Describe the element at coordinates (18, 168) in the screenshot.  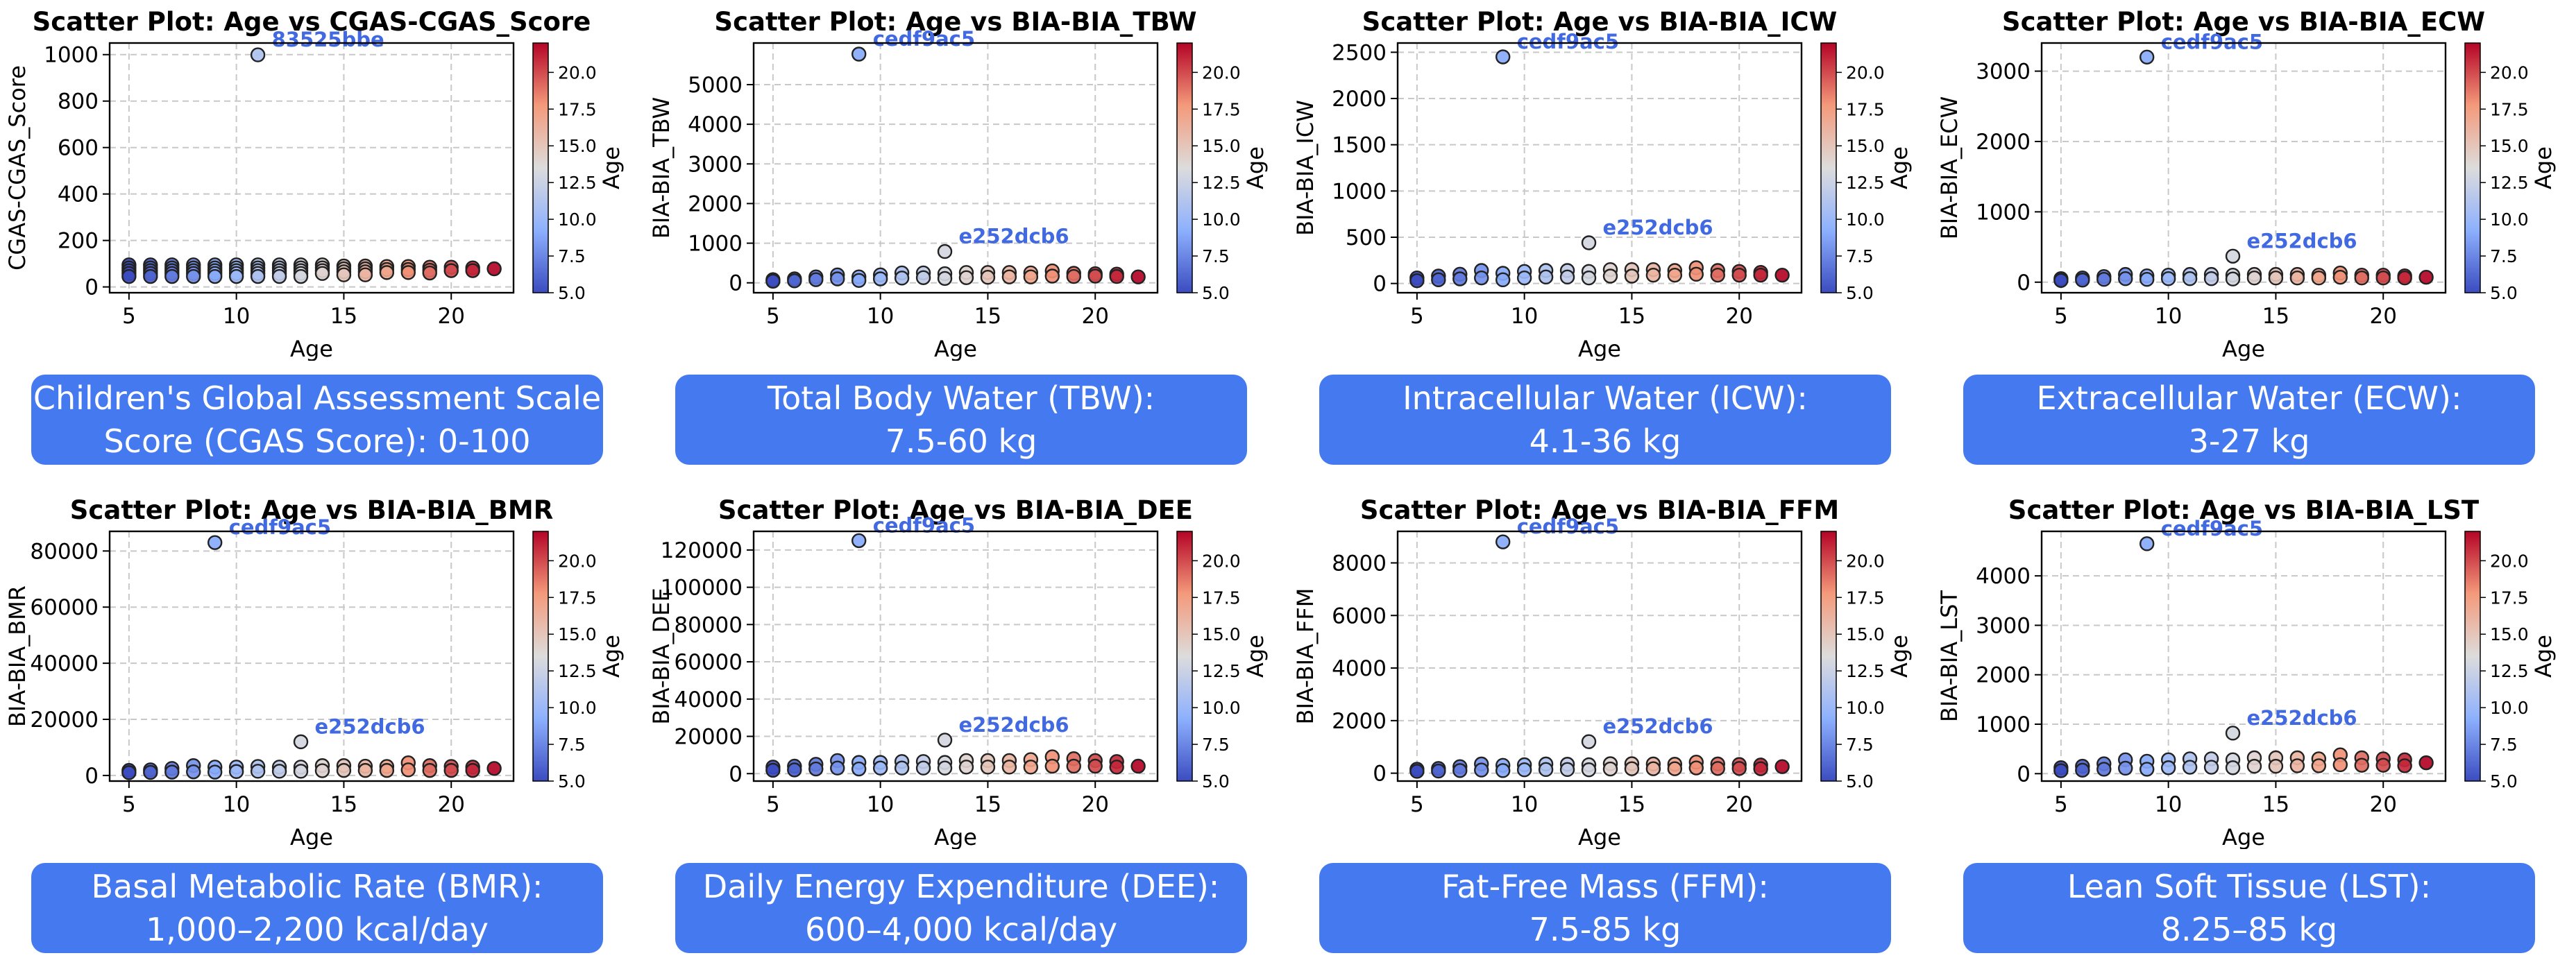
I see `y-axis-label: CGAS-CGAS_Score` at that location.